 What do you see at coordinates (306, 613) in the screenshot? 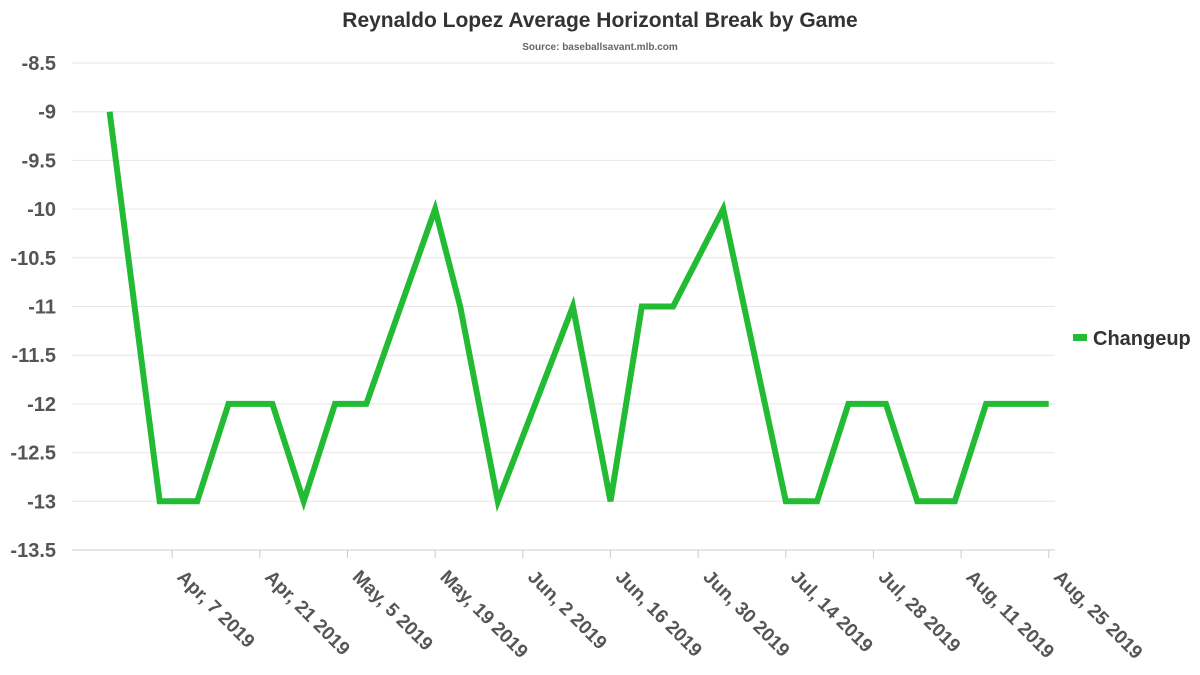
I see `x-tick-label: Apr, 21 2019` at bounding box center [306, 613].